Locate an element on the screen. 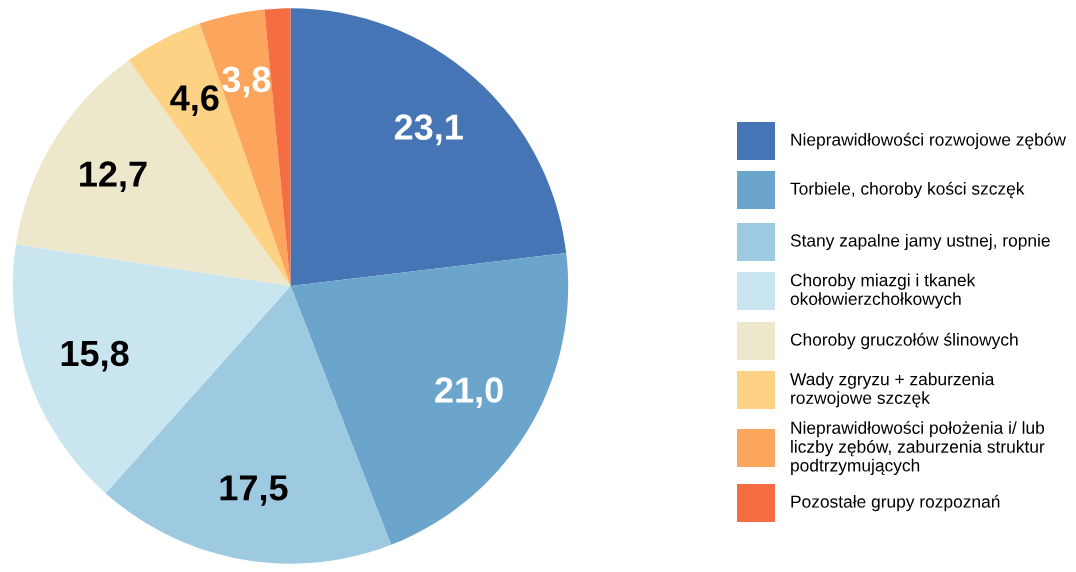  data-label: 21,0 is located at coordinates (469, 393).